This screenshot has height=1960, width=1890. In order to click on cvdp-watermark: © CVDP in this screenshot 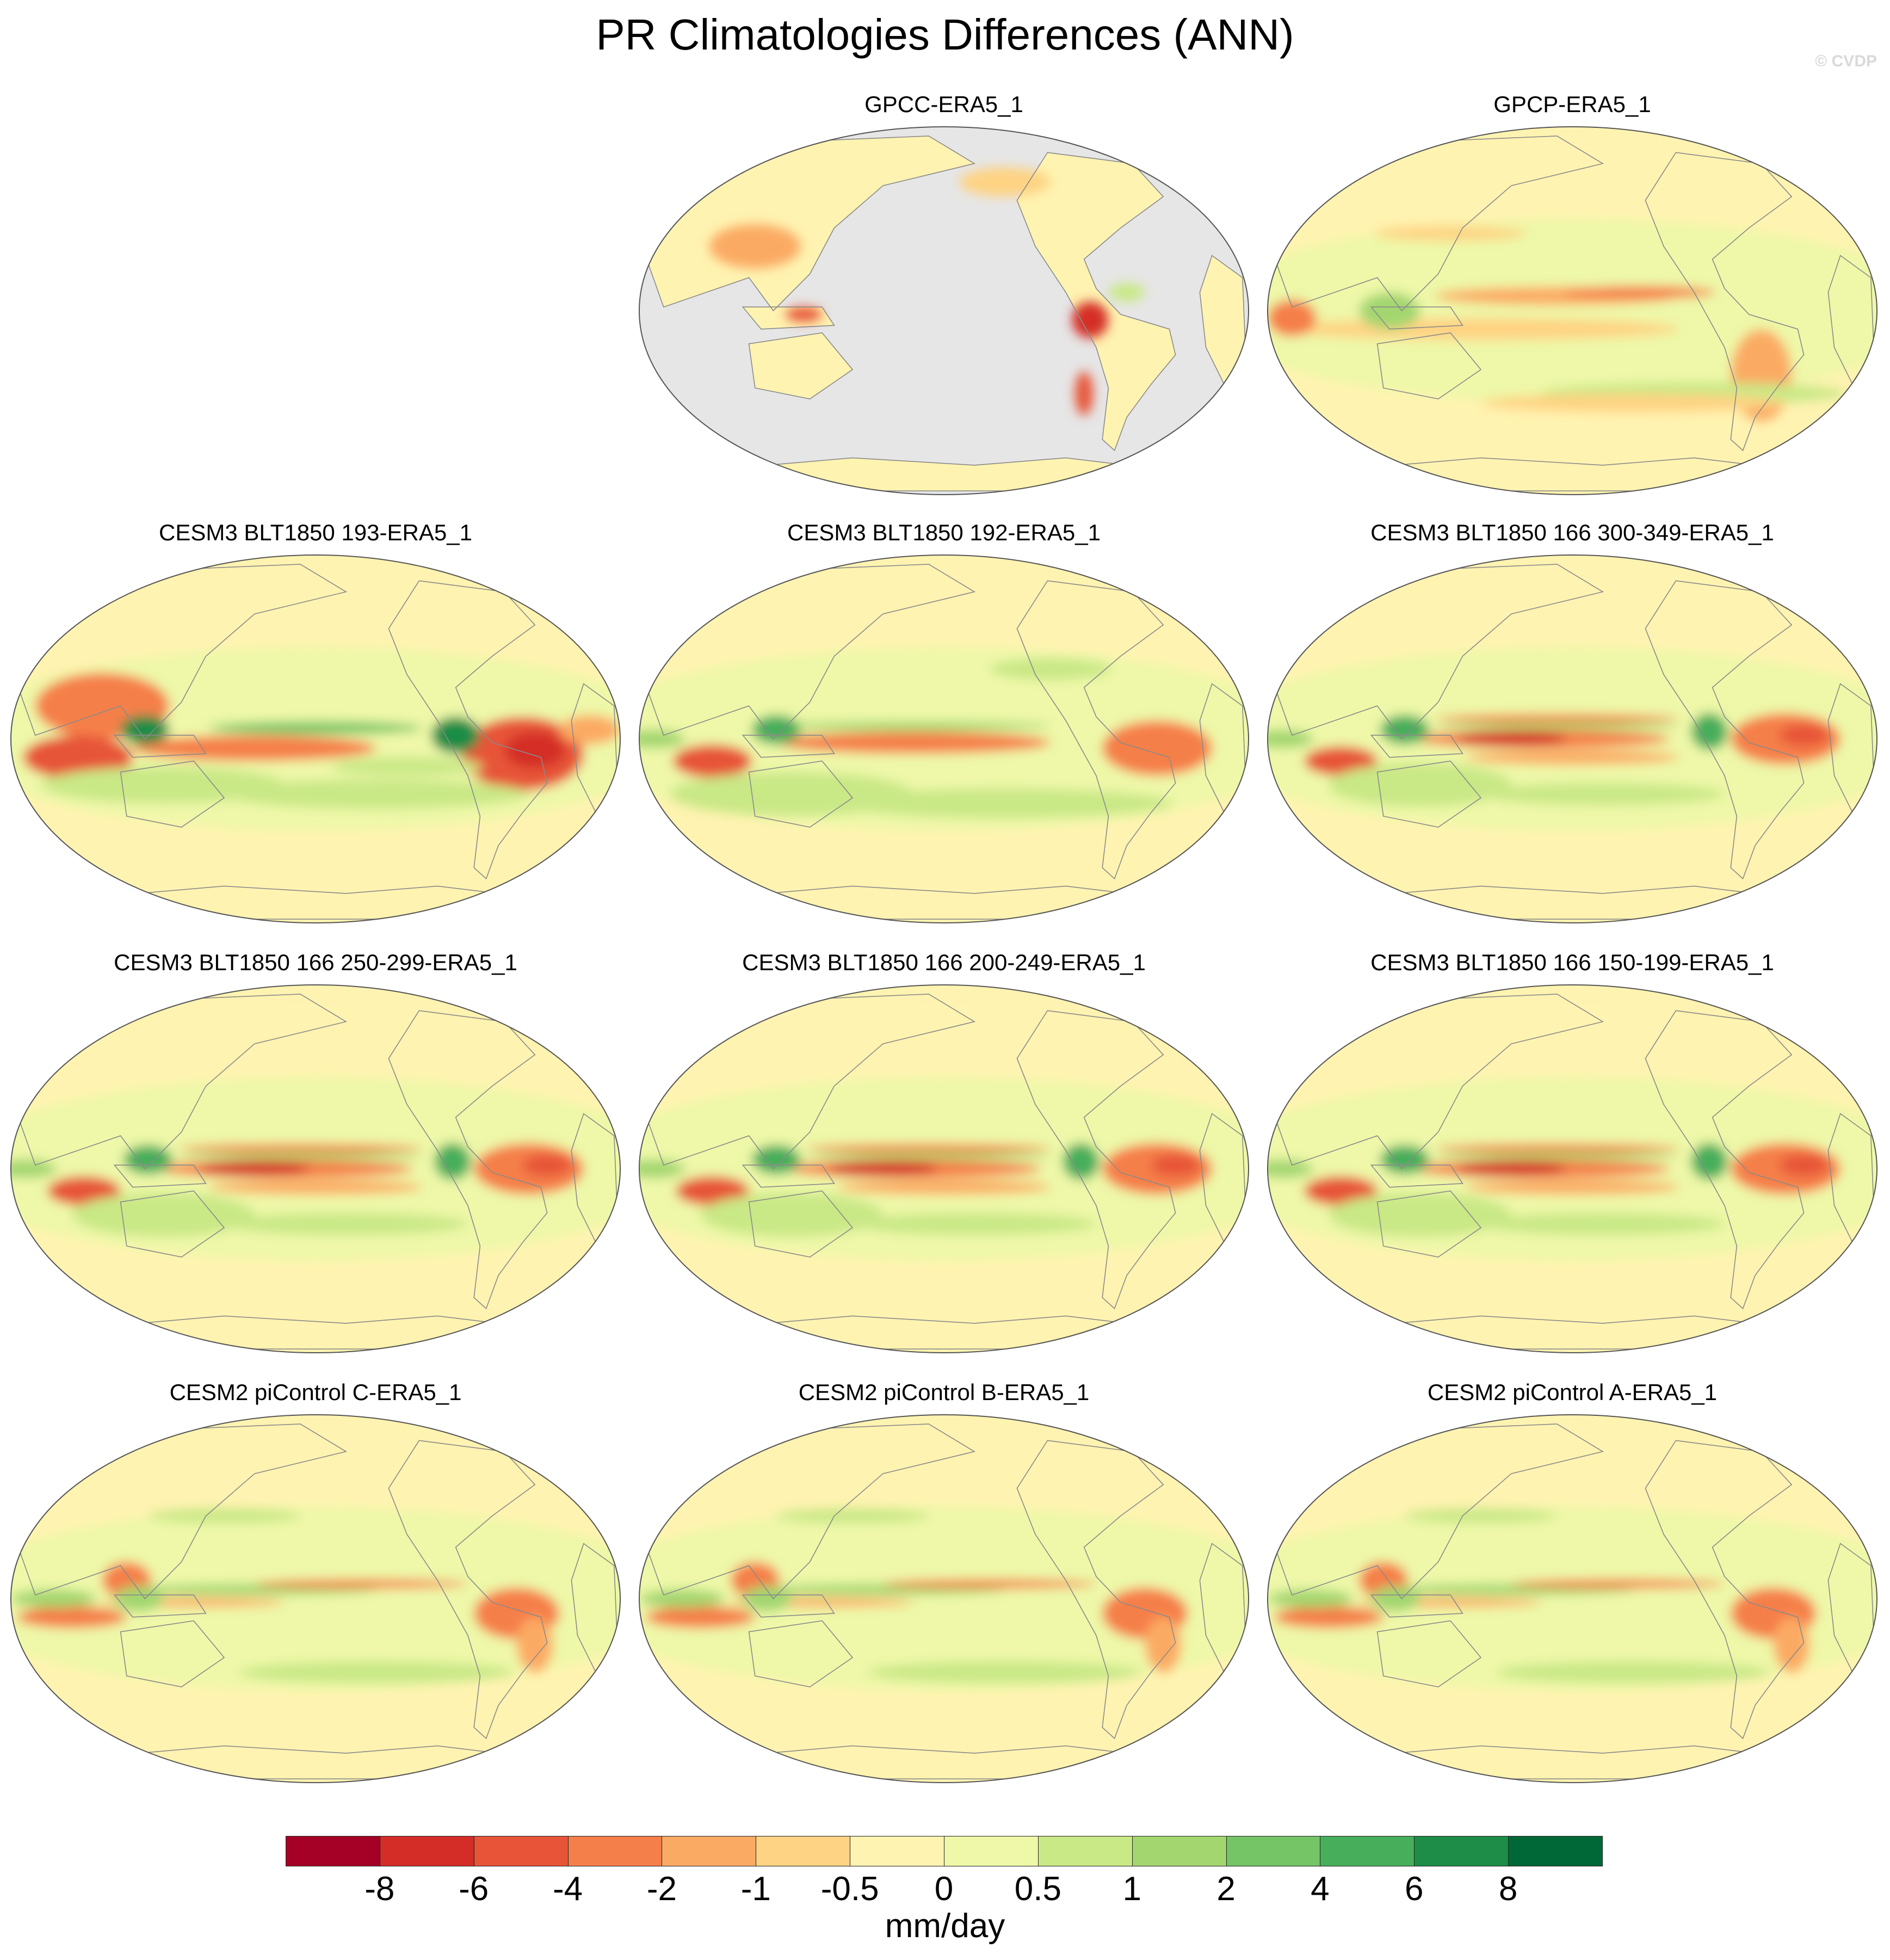, I will do `click(1846, 61)`.